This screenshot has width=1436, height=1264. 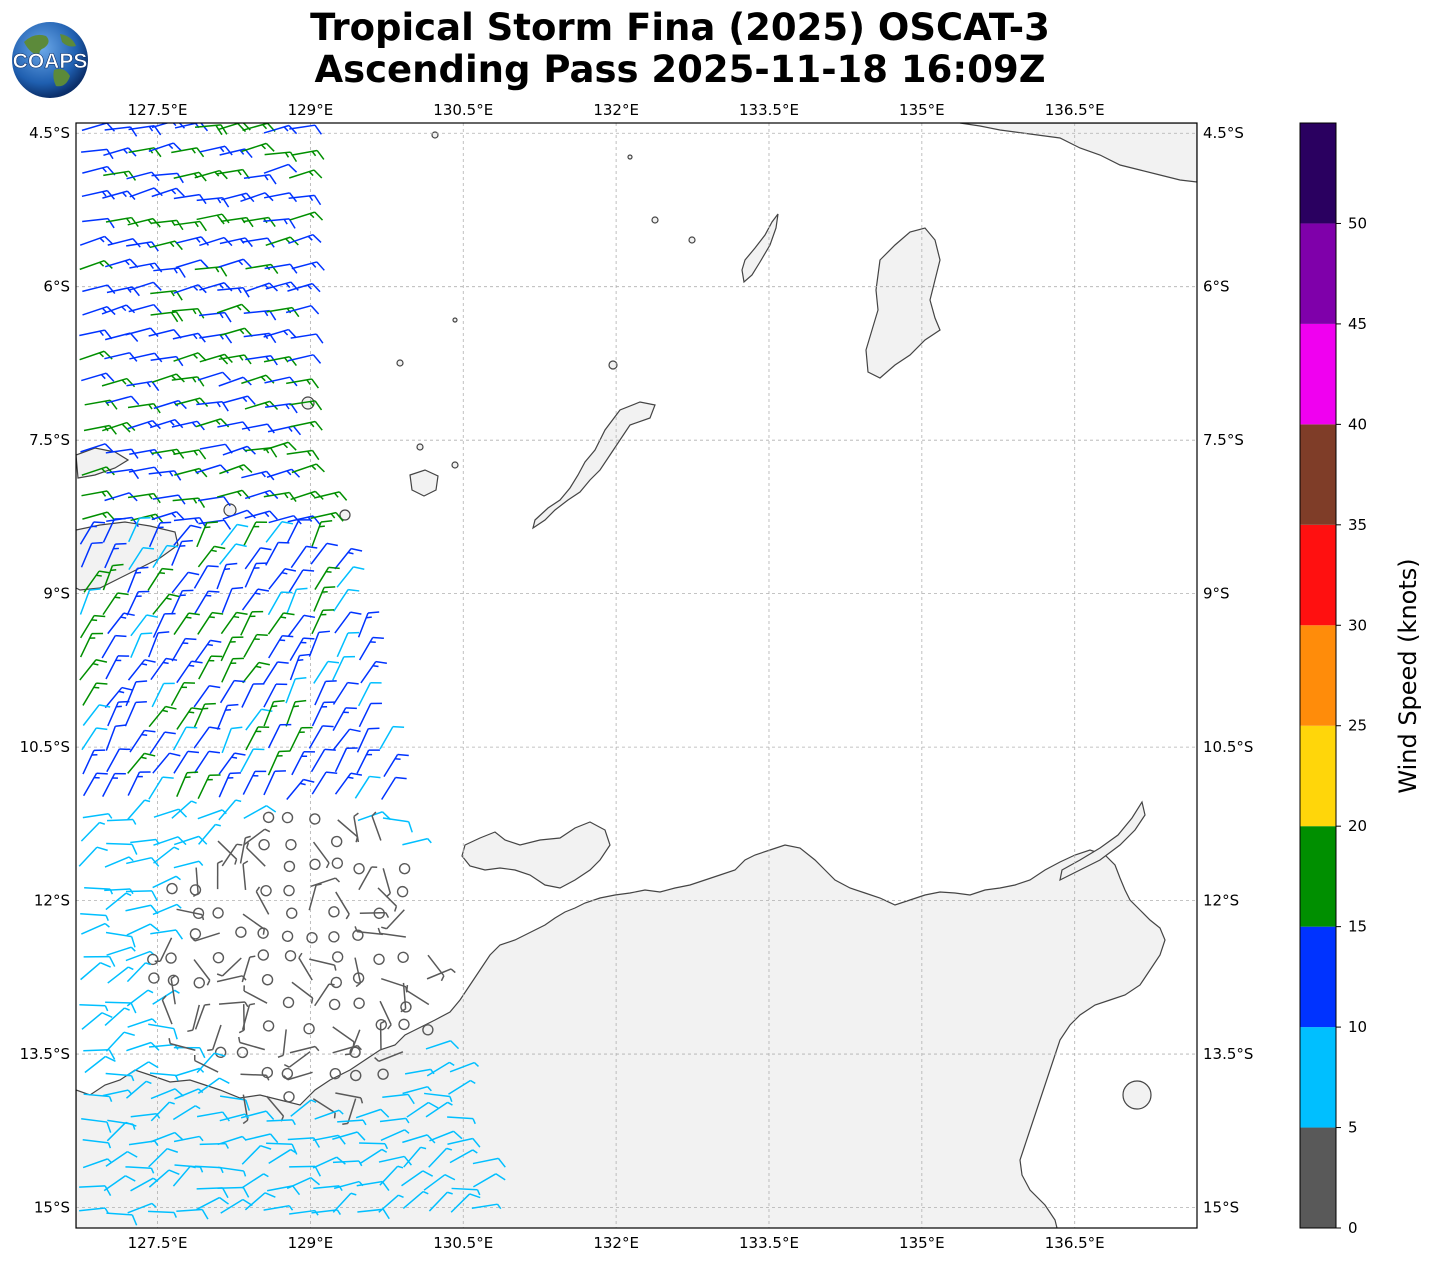 I want to click on melville-island, so click(x=536, y=855).